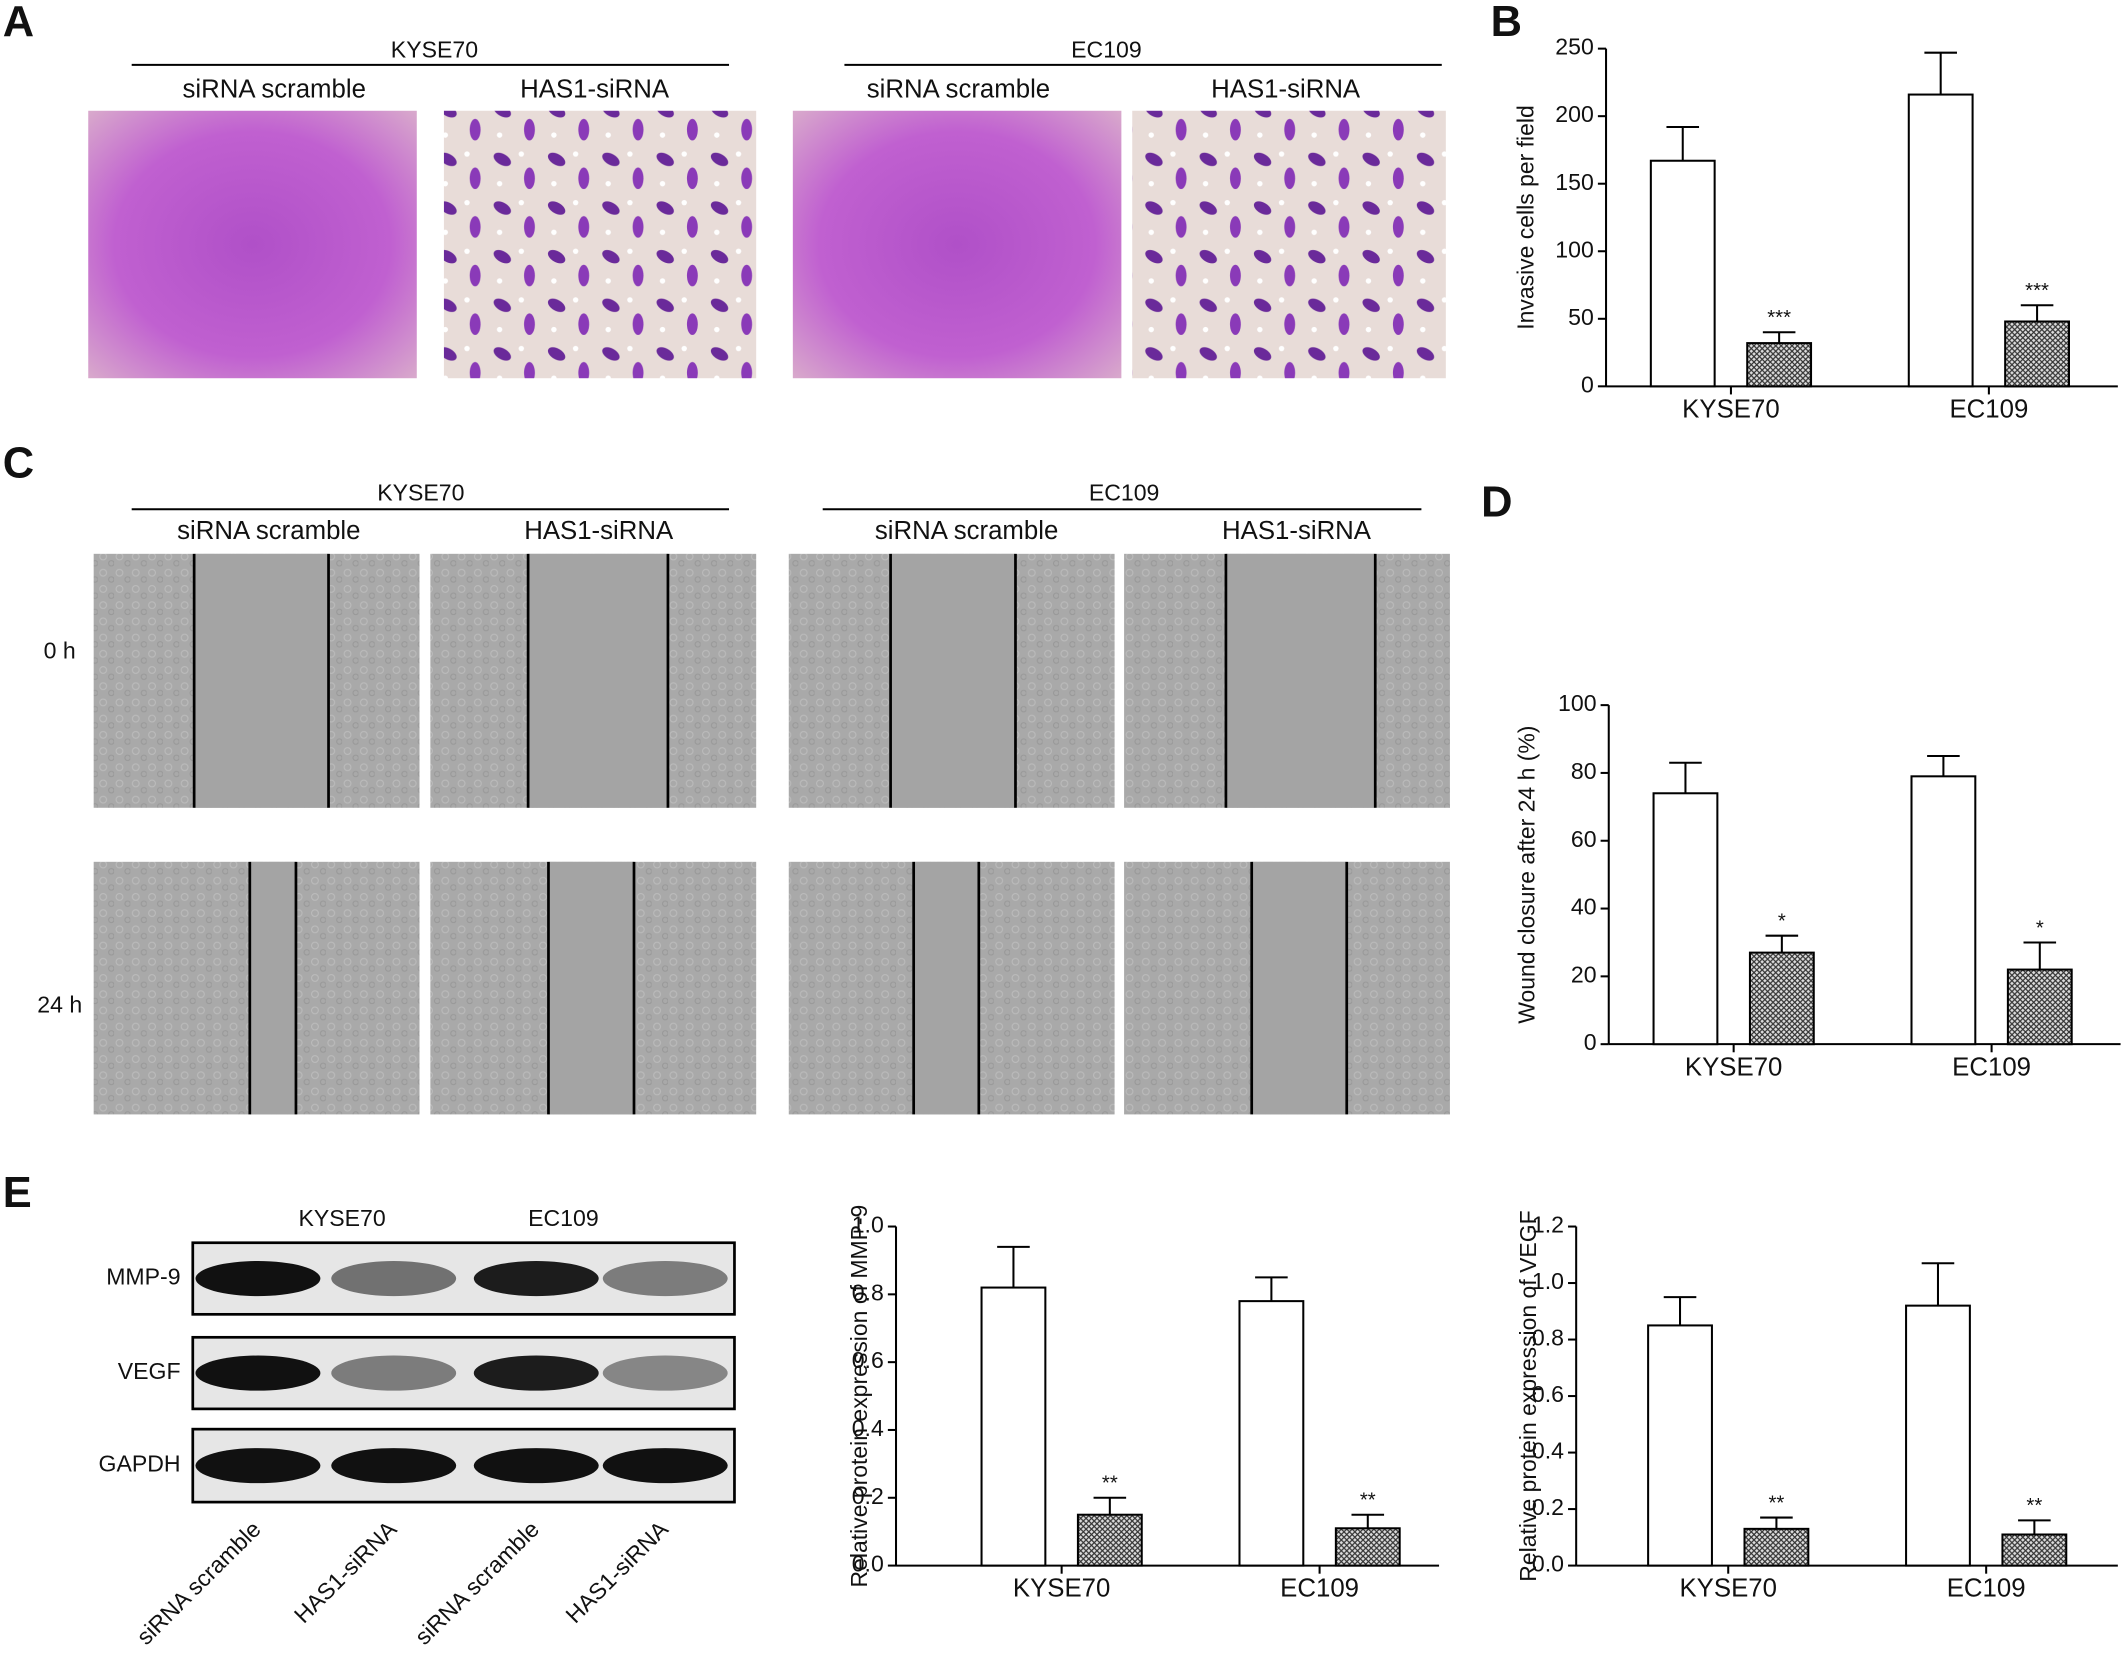  I want to click on lane-label: siRNA scramble, so click(477, 1583).